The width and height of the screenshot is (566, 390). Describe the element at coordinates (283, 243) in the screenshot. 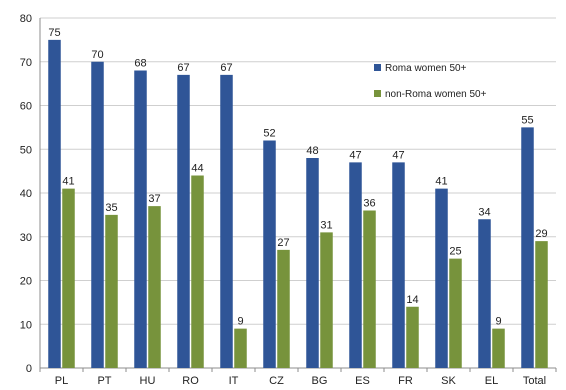

I see `data-label: 27` at that location.